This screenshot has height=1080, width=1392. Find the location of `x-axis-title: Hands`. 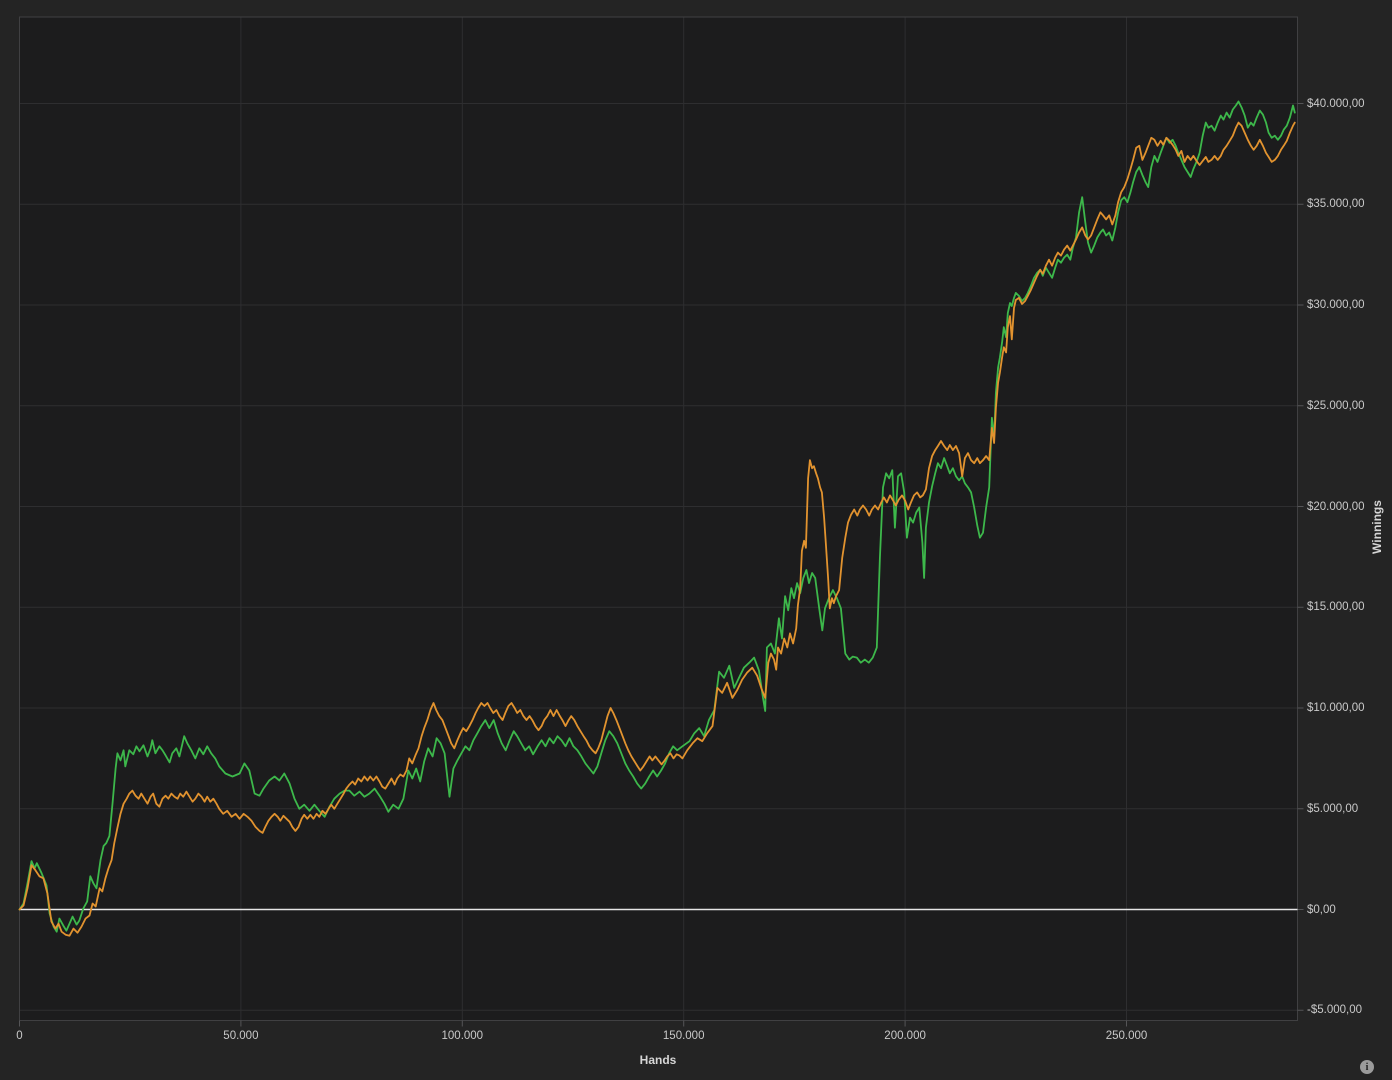

x-axis-title: Hands is located at coordinates (658, 1060).